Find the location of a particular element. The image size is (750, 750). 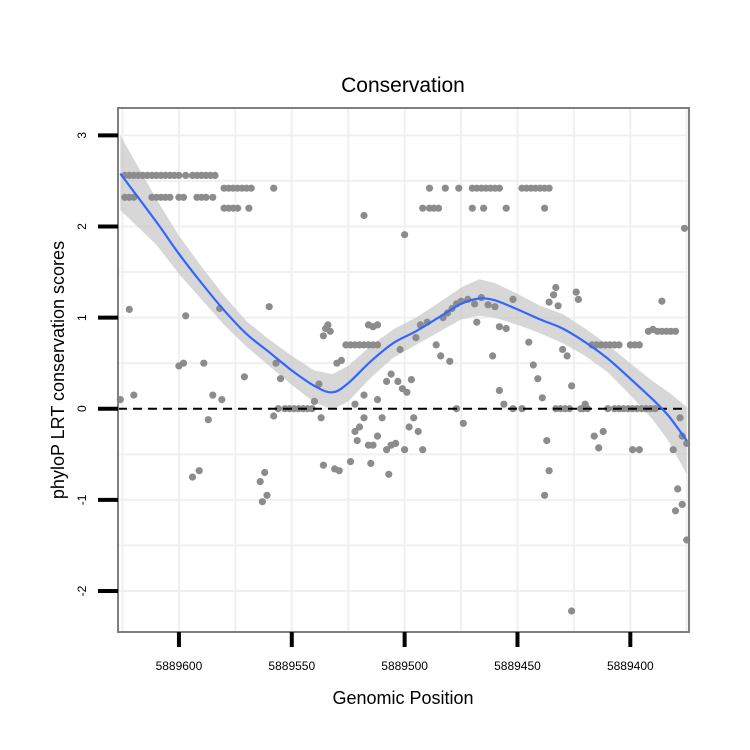

x-tick-label: 5889500 is located at coordinates (404, 666).